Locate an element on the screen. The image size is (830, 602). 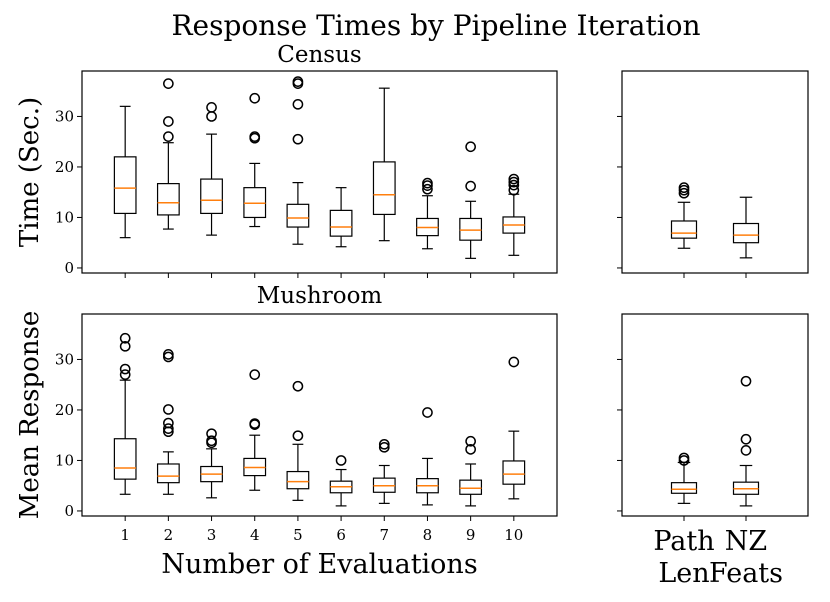
x-tick-label: 4 is located at coordinates (255, 535).